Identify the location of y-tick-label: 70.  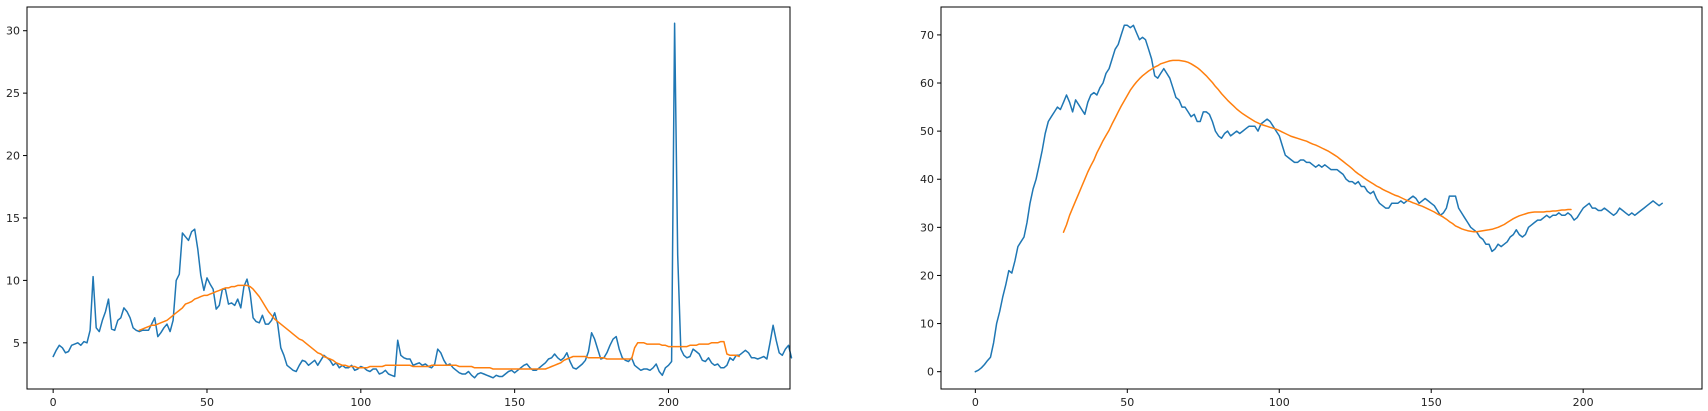
(927, 35).